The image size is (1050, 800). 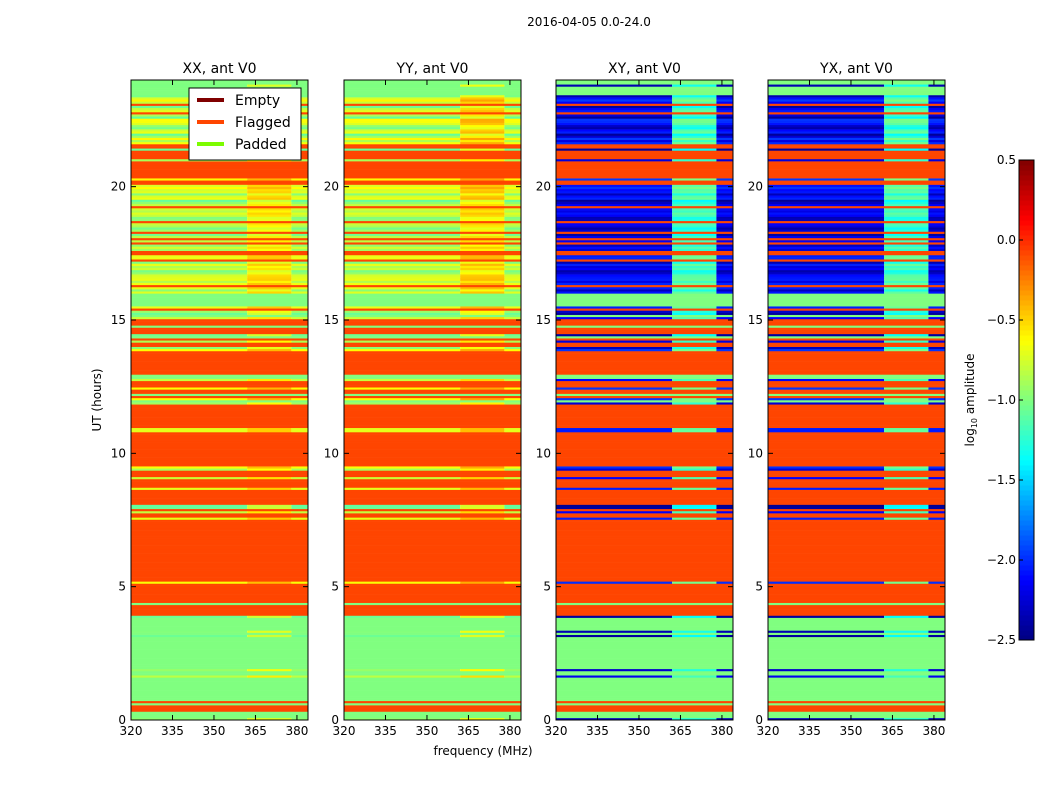 What do you see at coordinates (755, 320) in the screenshot?
I see `y-tick-label: 15` at bounding box center [755, 320].